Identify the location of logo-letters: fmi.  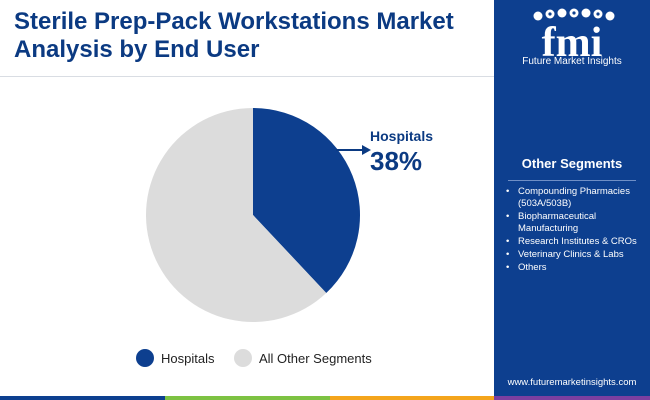
(572, 43).